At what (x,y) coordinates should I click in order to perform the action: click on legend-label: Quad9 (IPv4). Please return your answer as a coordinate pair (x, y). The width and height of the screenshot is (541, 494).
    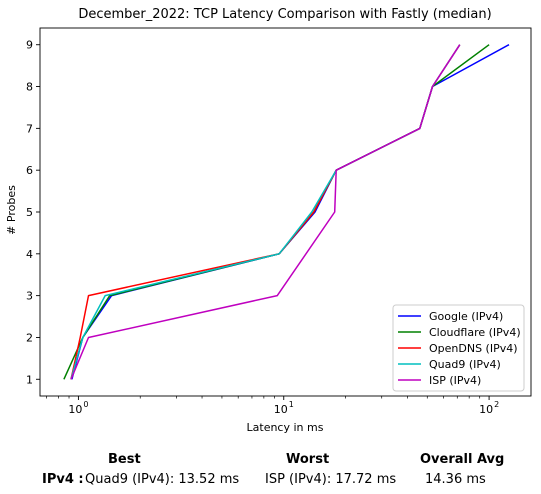
    Looking at the image, I should click on (465, 364).